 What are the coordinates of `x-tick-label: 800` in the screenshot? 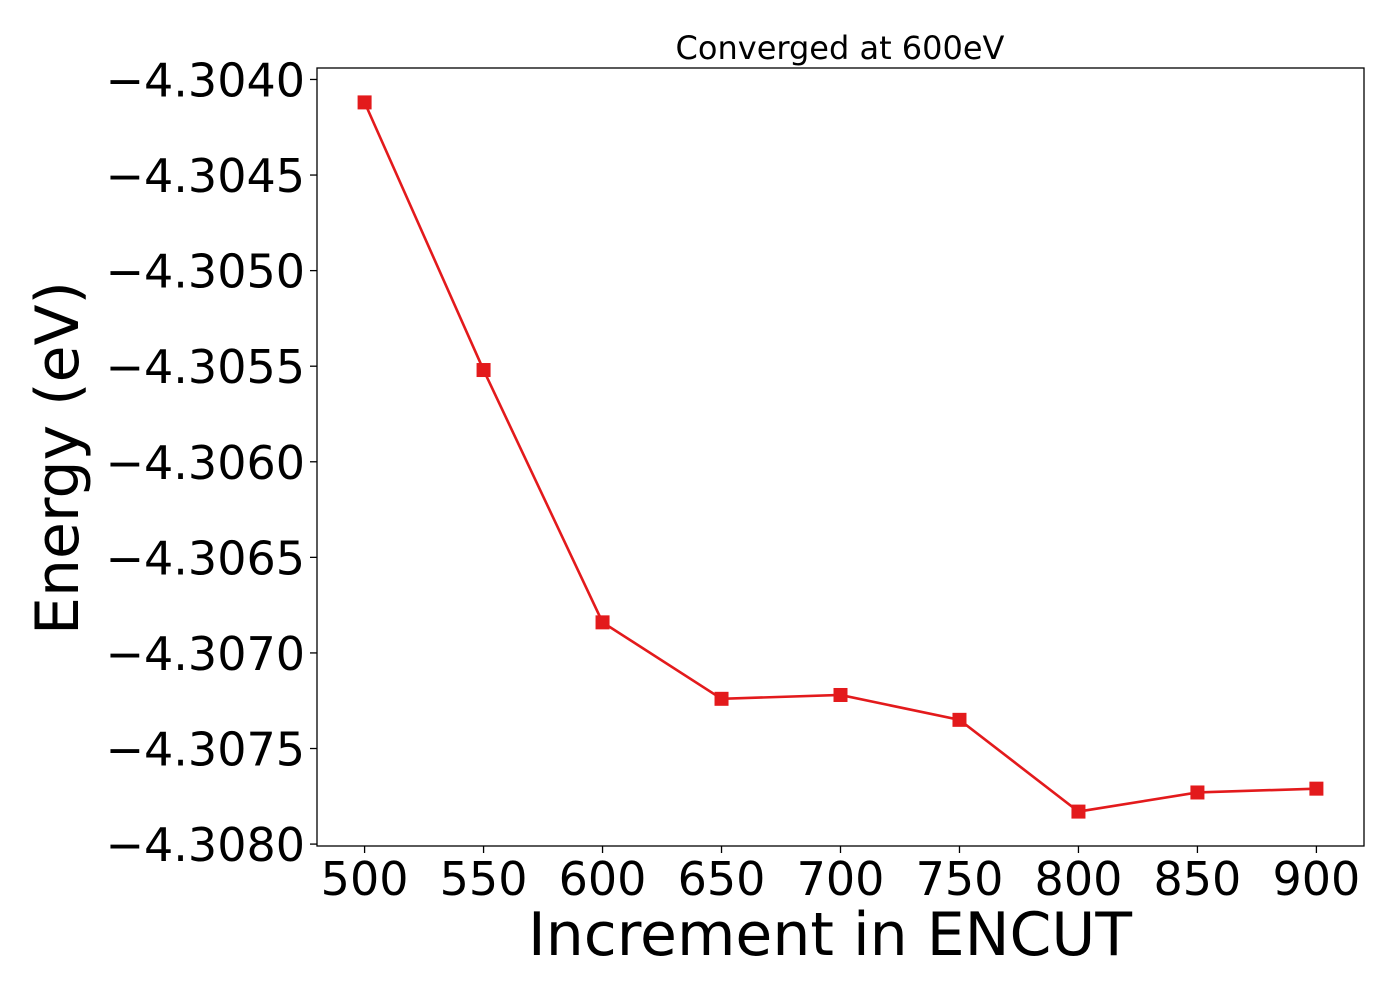 It's located at (1079, 879).